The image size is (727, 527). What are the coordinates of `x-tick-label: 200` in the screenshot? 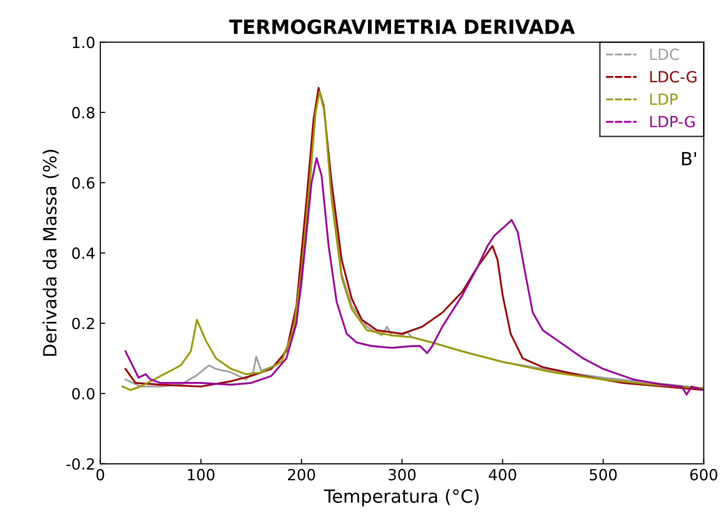 It's located at (302, 474).